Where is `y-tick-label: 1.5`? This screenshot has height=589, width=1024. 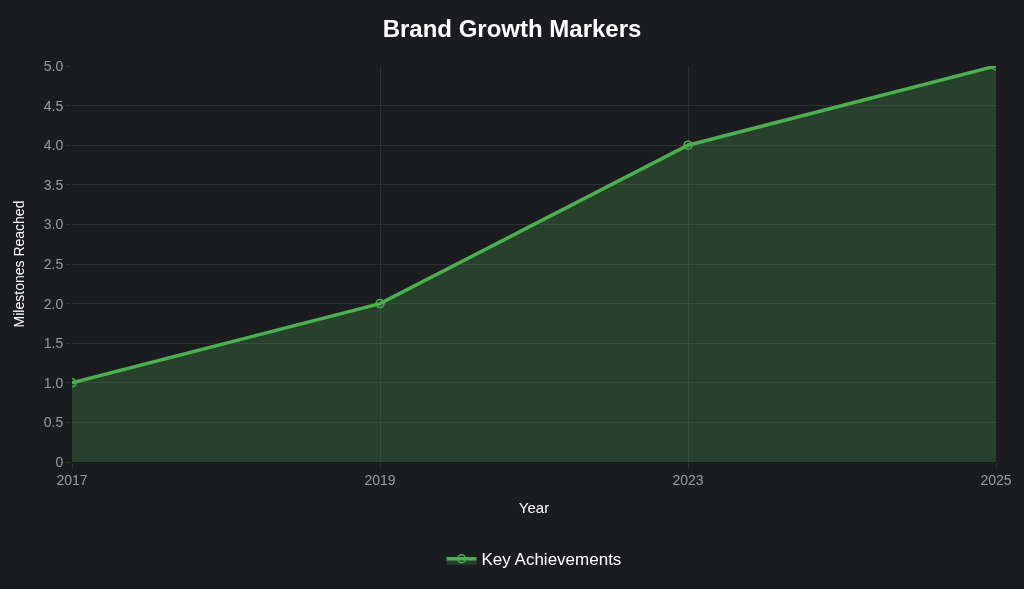 y-tick-label: 1.5 is located at coordinates (53, 343).